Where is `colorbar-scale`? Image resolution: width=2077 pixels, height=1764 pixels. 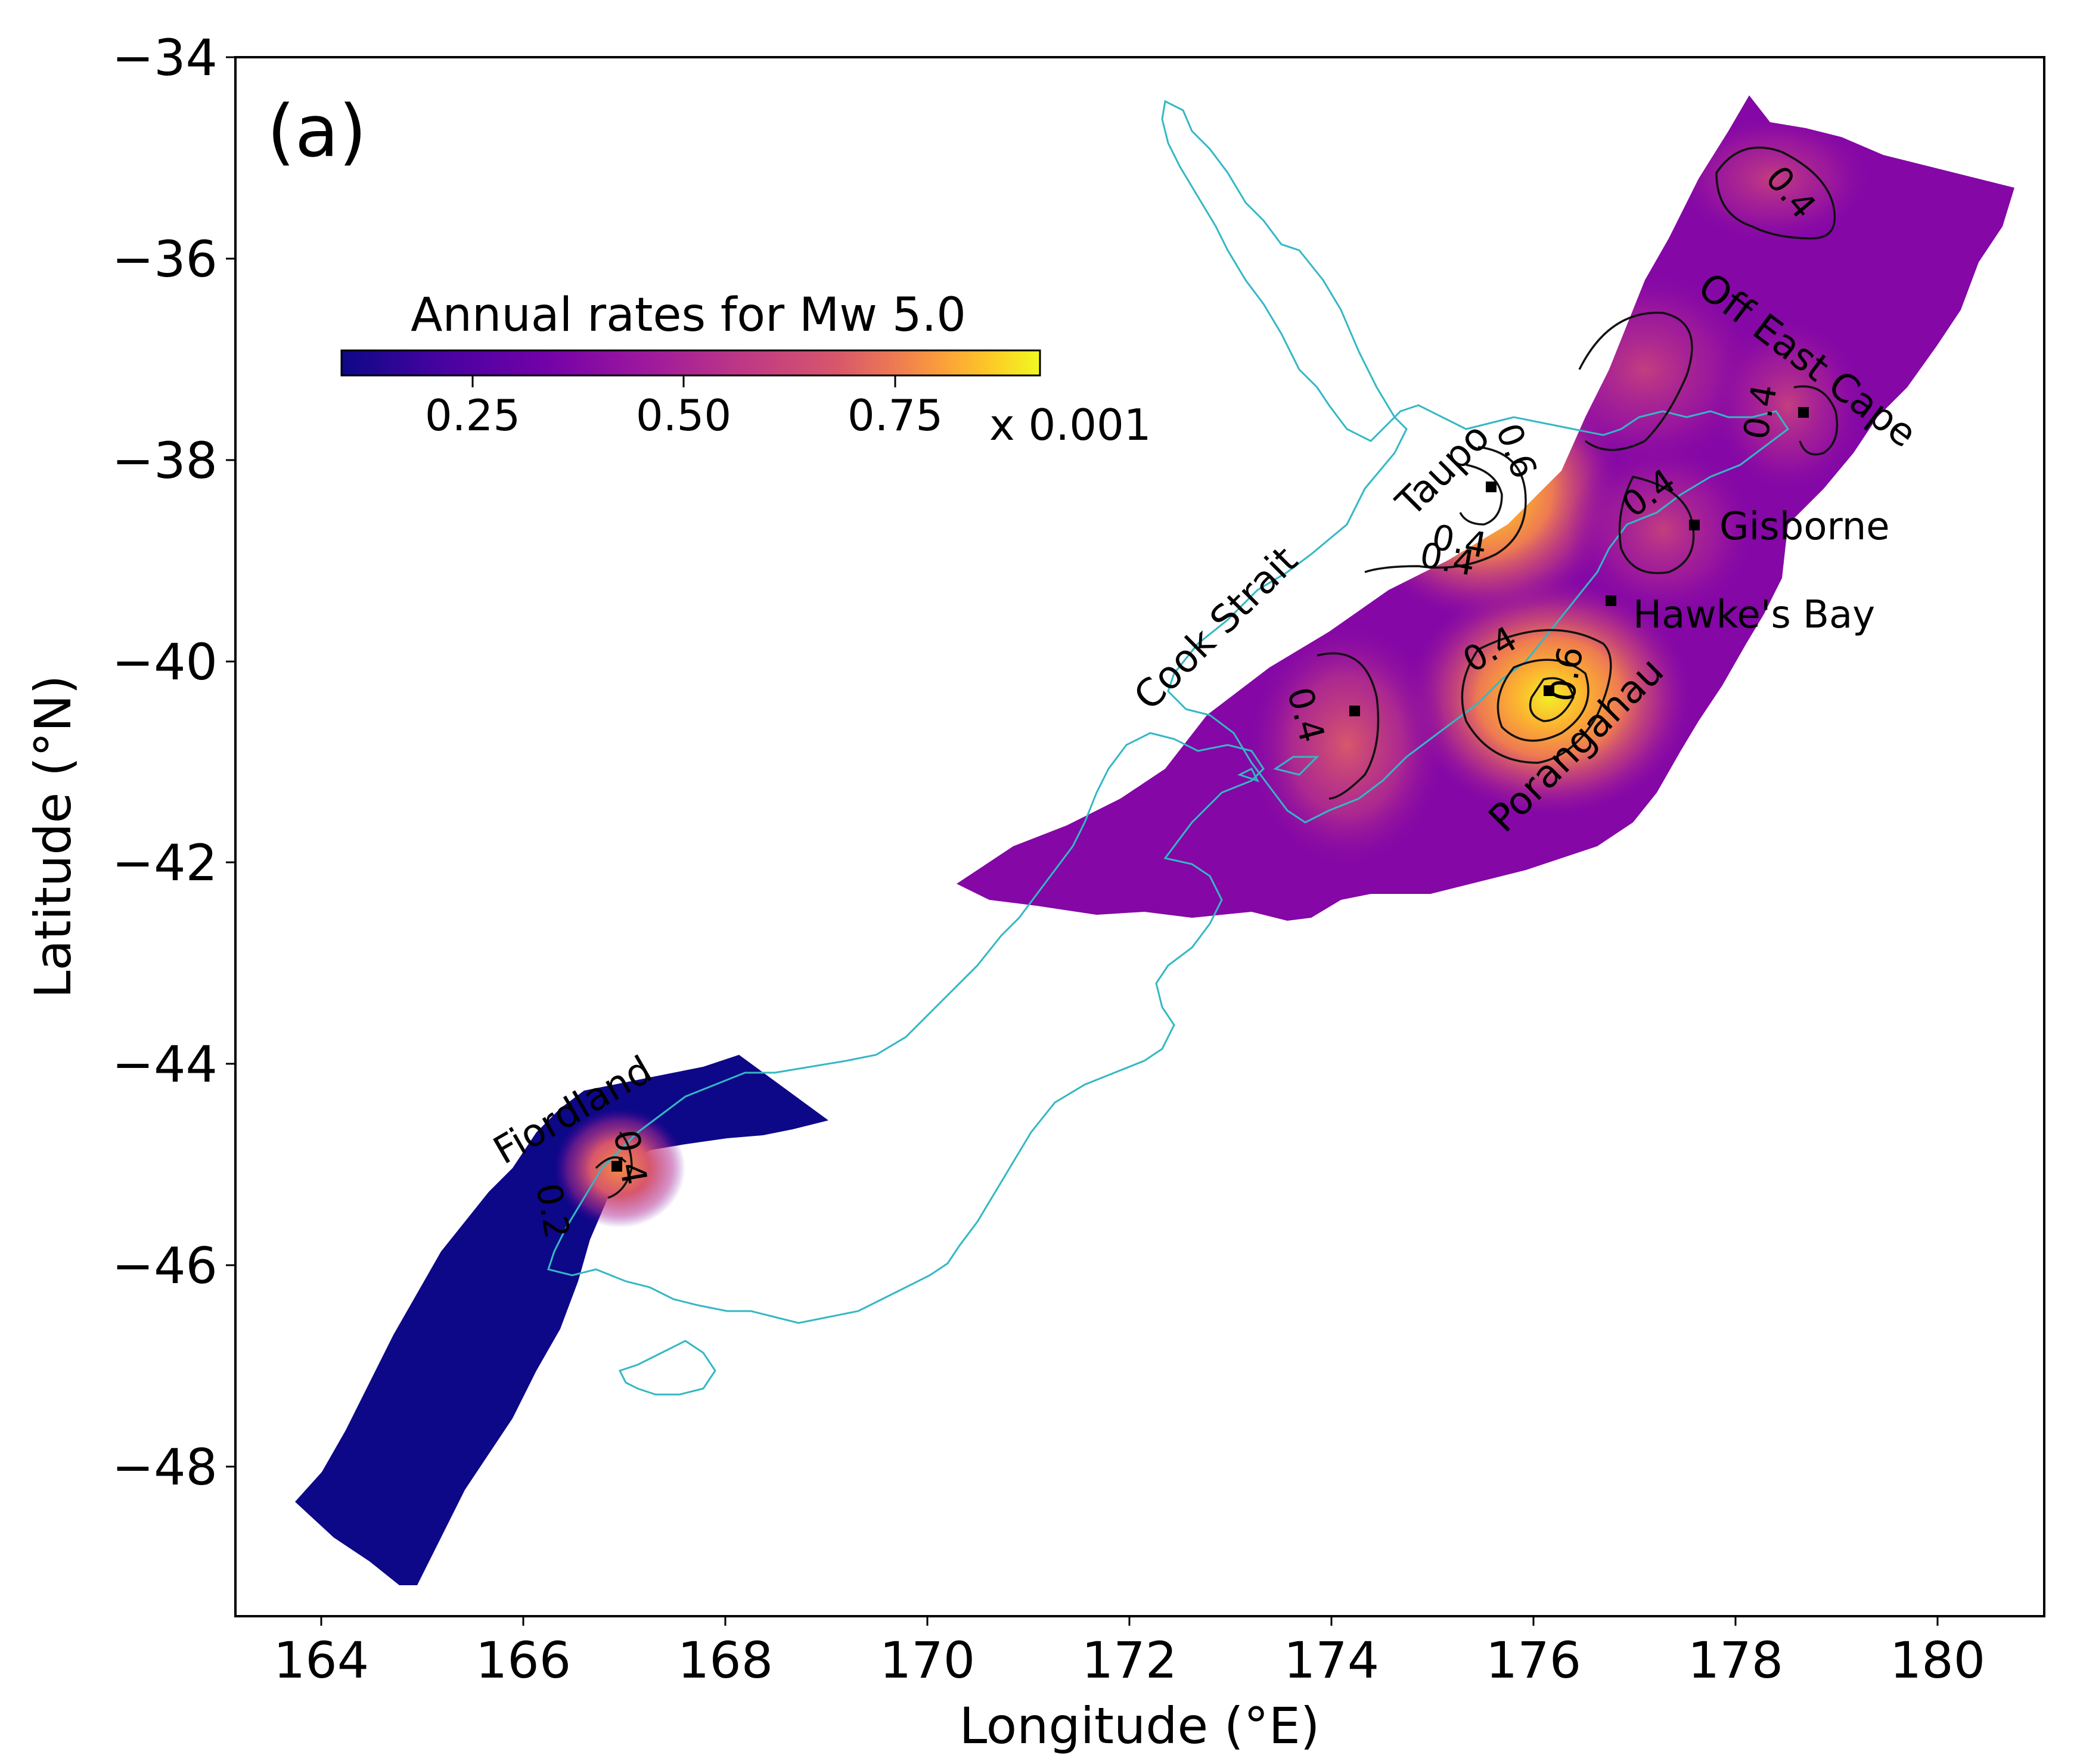 colorbar-scale is located at coordinates (690, 363).